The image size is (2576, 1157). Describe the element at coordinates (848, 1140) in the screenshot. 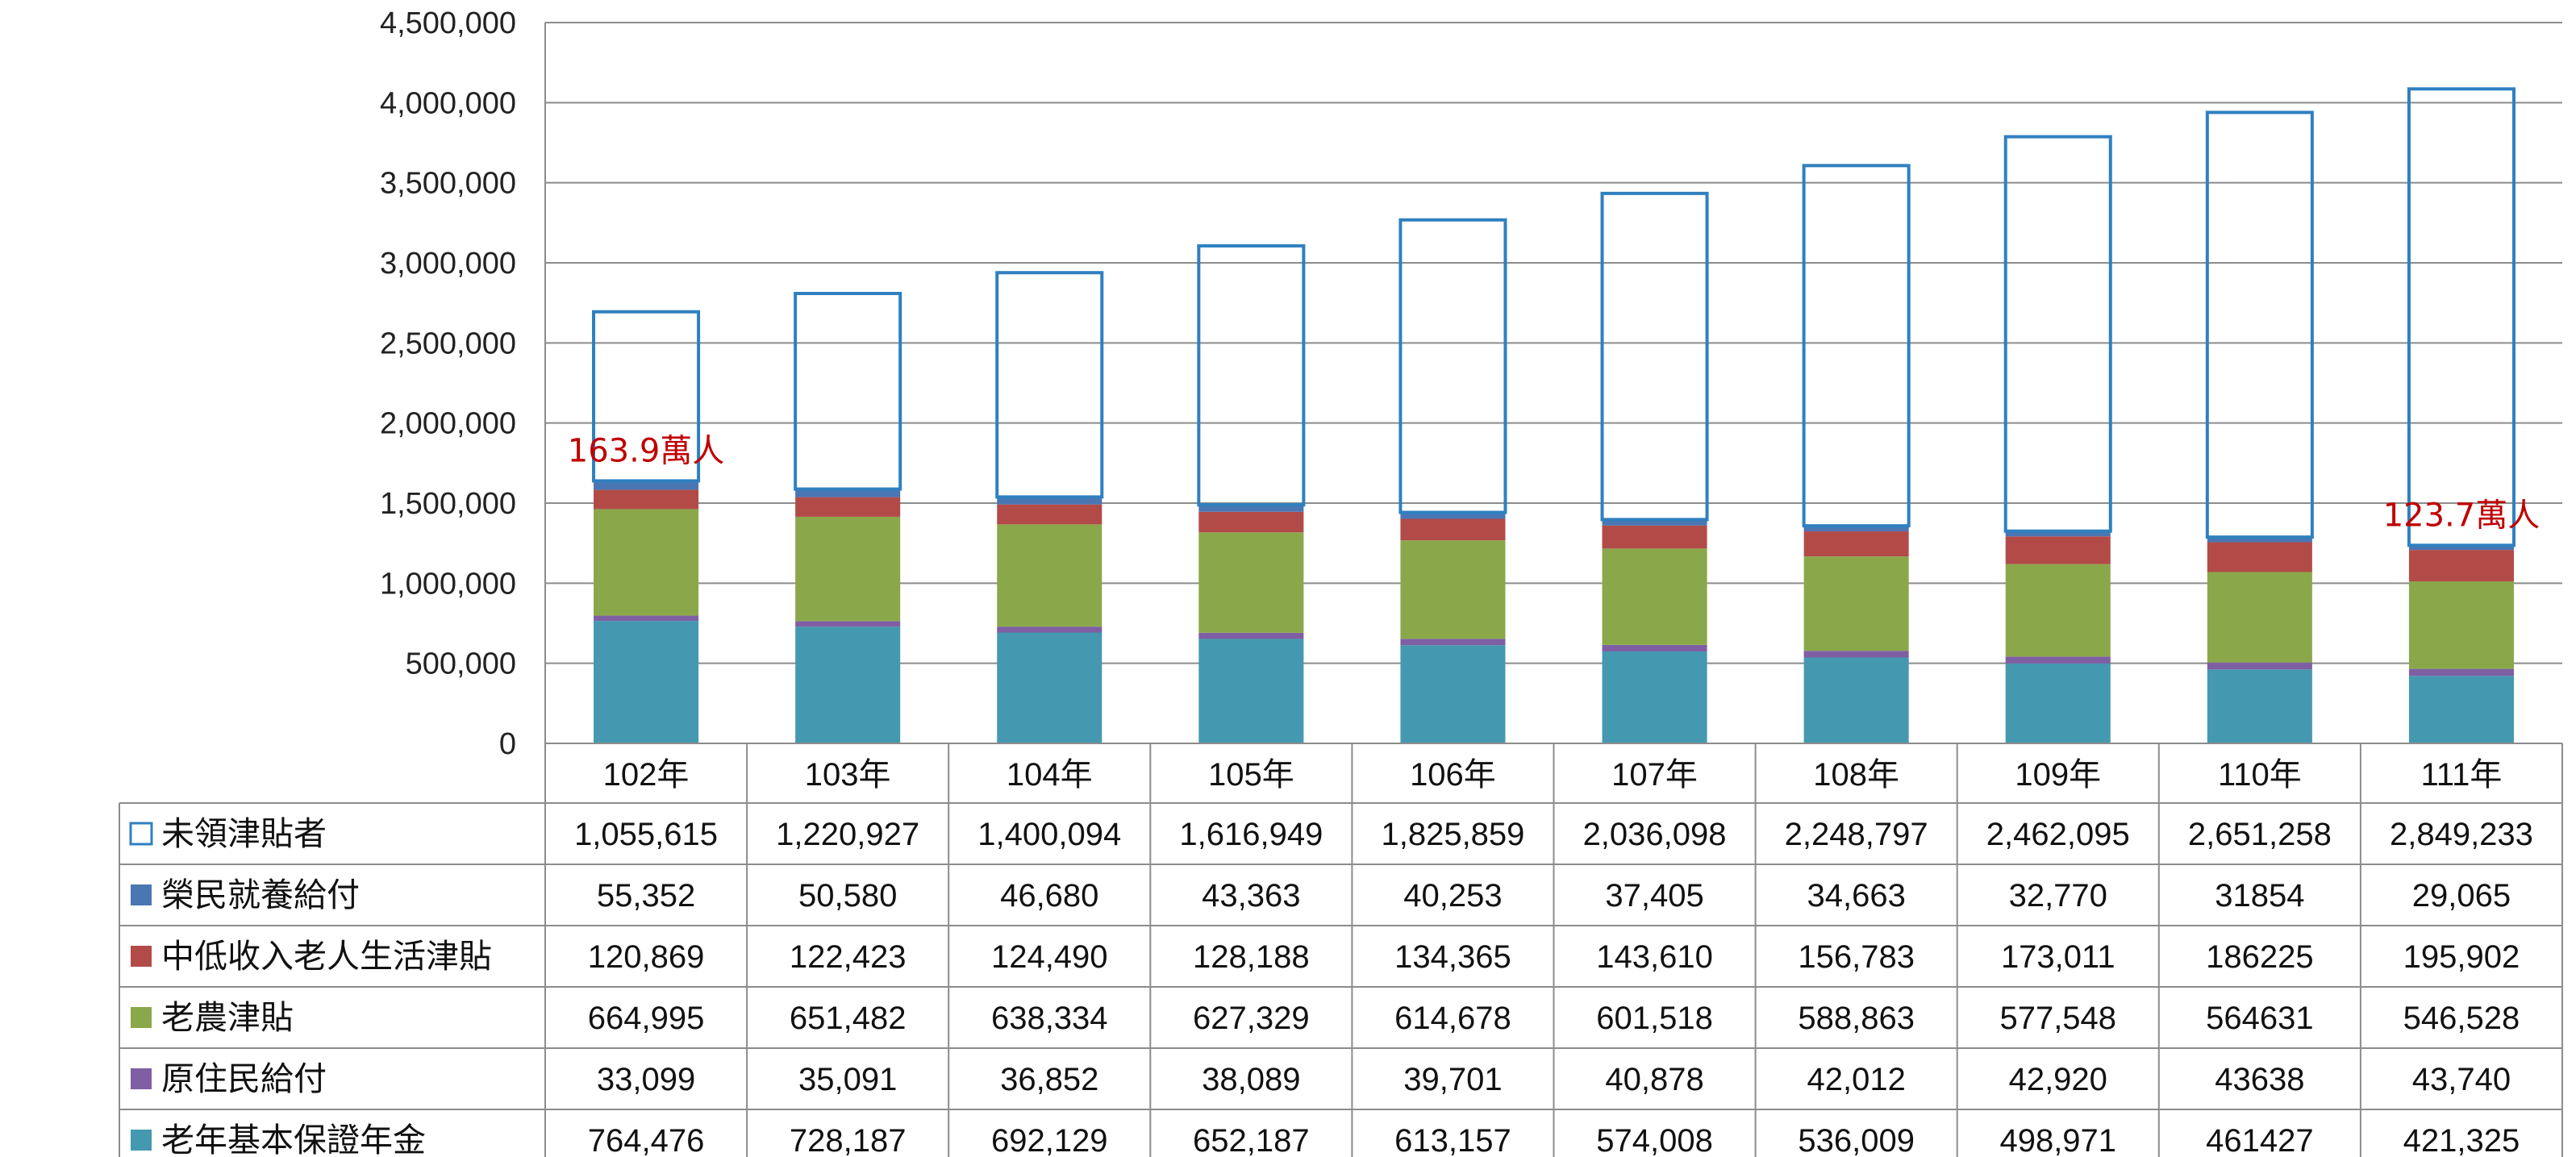

I see `data-label: 728,187` at that location.